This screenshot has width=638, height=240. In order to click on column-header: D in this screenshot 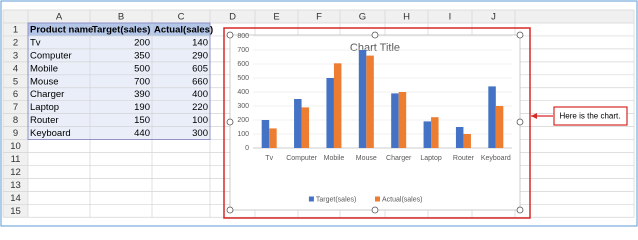, I will do `click(232, 17)`.